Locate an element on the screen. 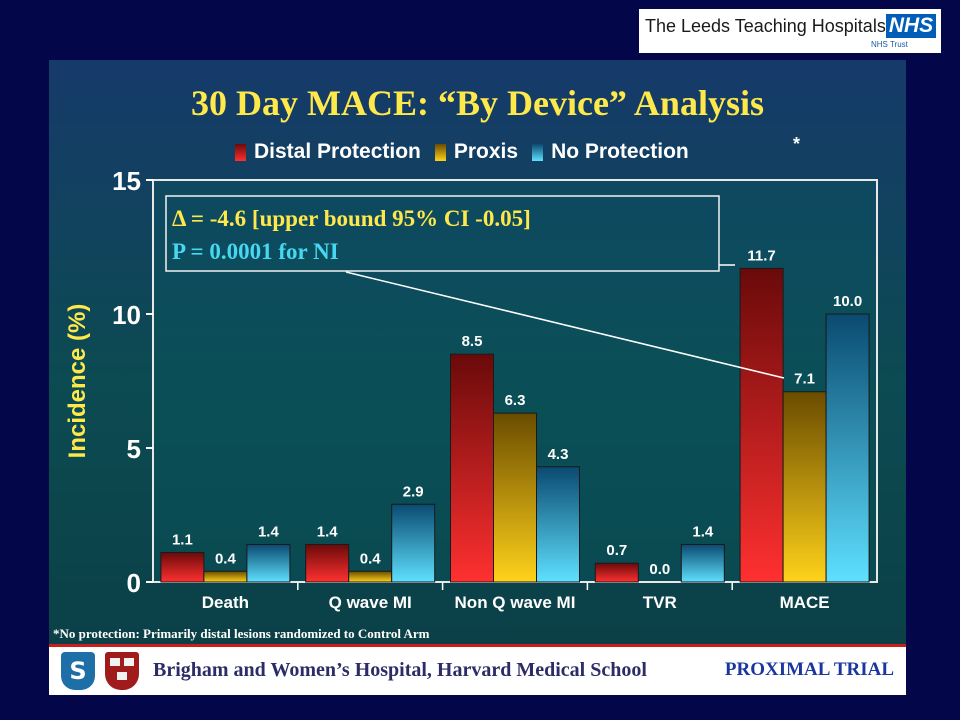  legend-item: No Protection is located at coordinates (610, 152).